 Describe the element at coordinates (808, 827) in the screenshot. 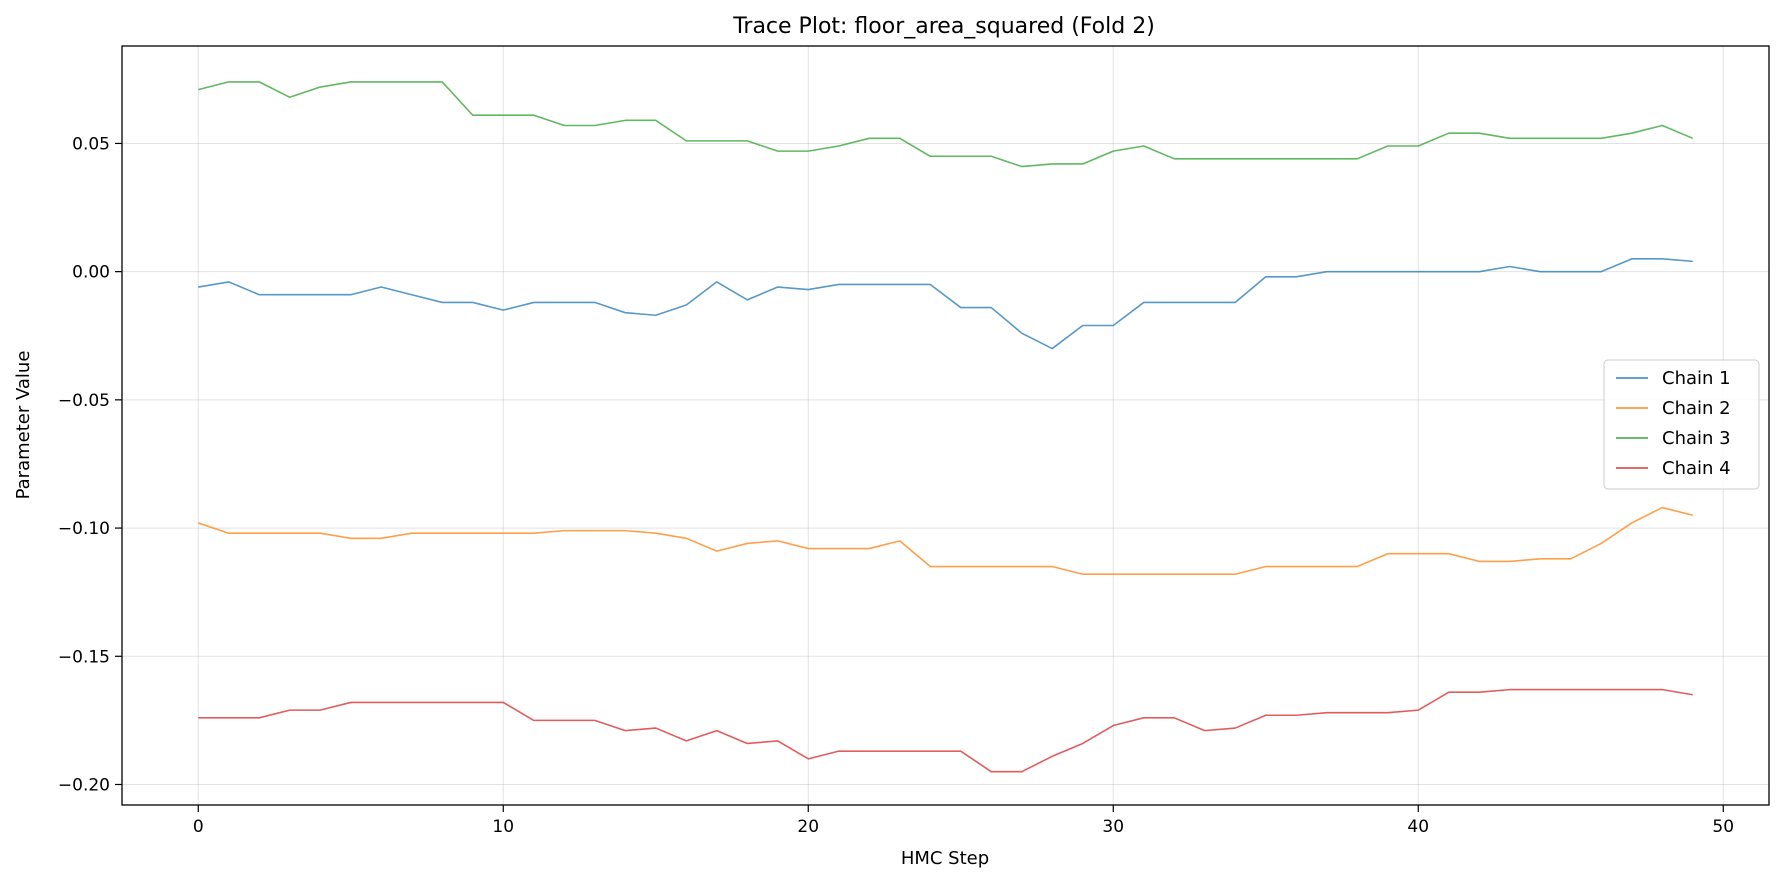

I see `x-tick-label: 20` at that location.